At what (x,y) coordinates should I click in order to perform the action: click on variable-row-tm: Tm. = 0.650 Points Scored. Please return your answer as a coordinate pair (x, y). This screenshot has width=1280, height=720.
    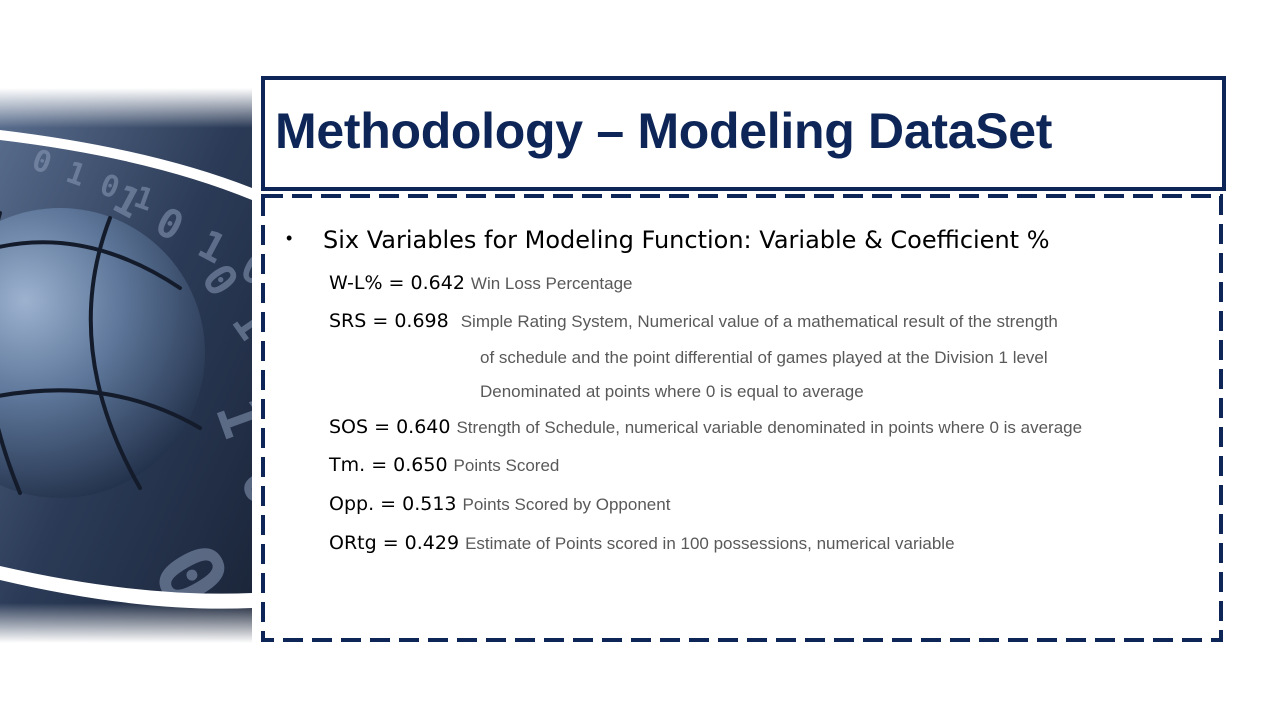
    Looking at the image, I should click on (444, 465).